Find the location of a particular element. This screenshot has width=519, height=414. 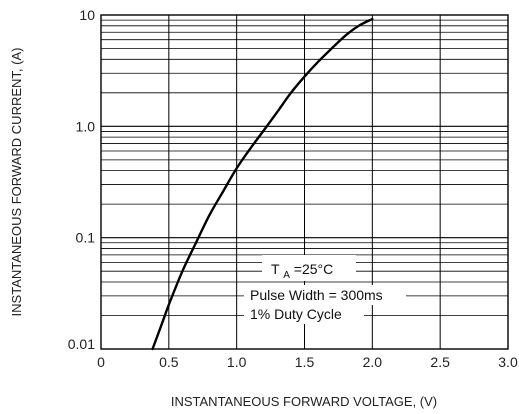

annotation-ta-sub: A is located at coordinates (286, 275).